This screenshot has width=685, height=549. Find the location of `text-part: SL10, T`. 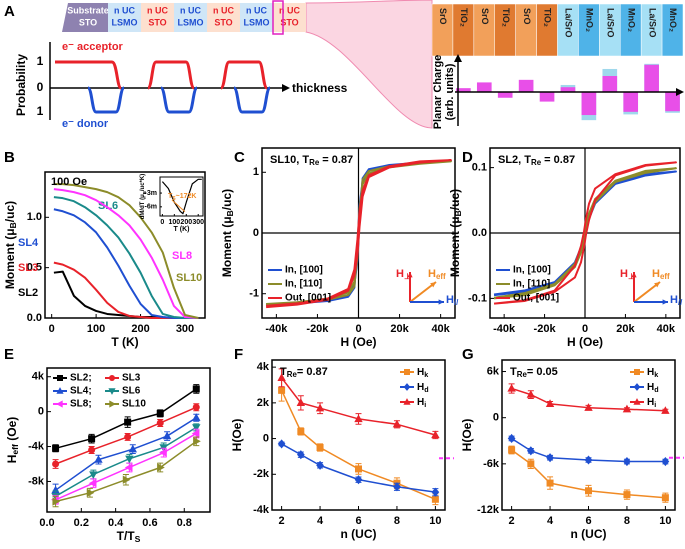

text-part: SL10, T is located at coordinates (289, 160).